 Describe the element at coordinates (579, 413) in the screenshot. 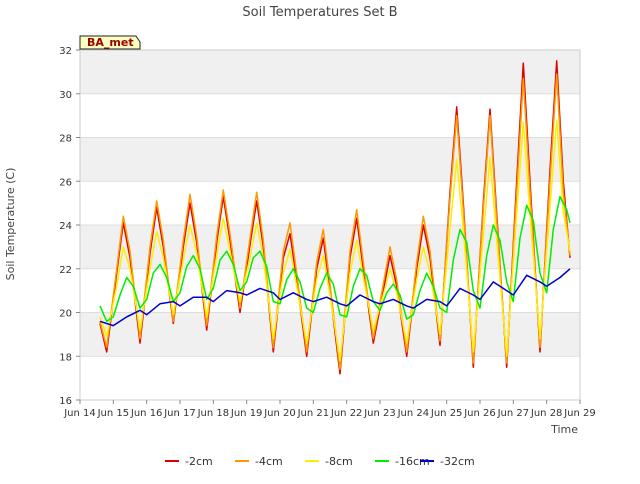

I see `x-tick-label: Jun 29` at that location.